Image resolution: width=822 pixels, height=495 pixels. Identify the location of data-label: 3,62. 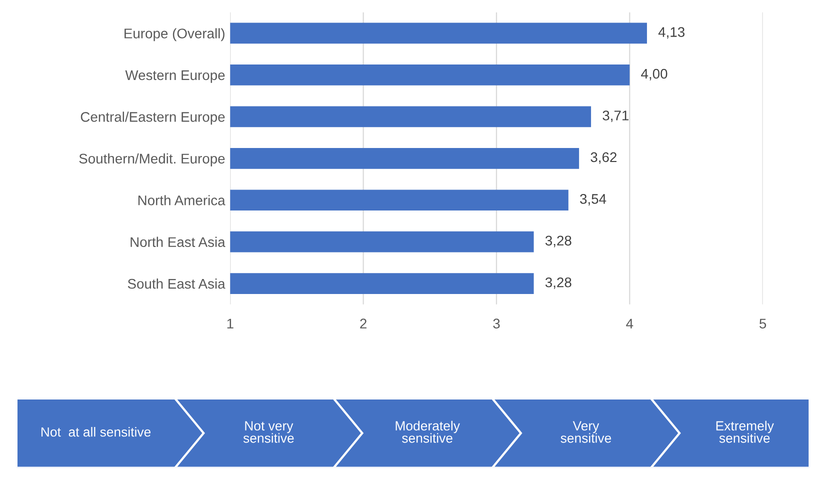
(603, 158).